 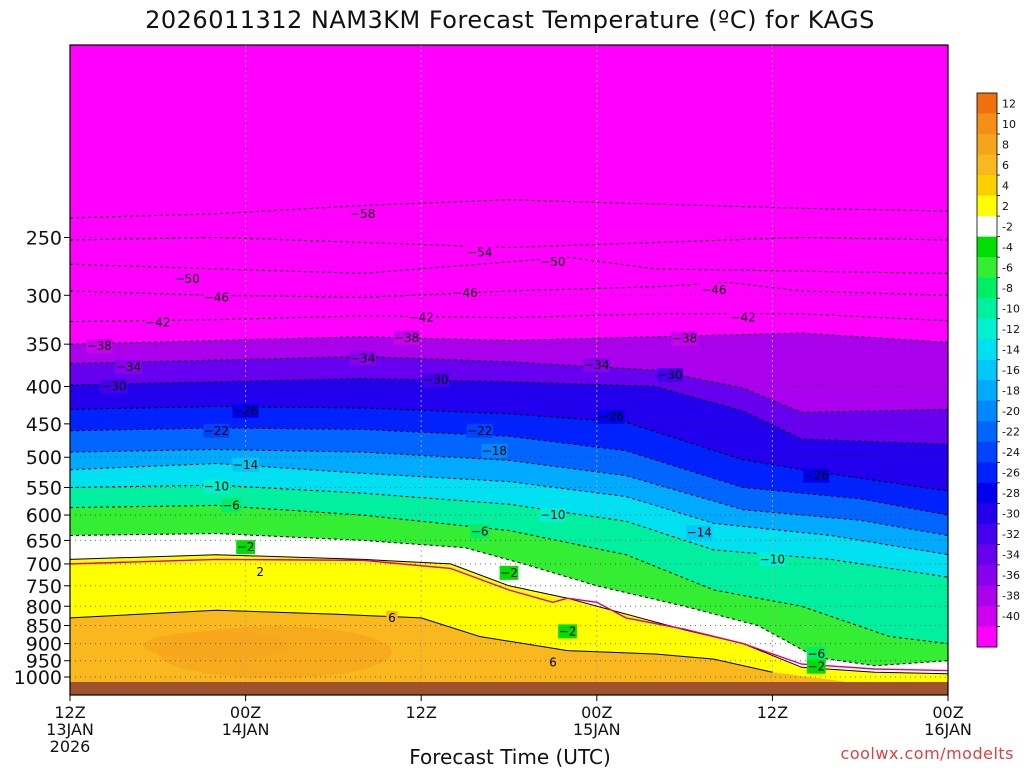 I want to click on isotherm-label: 6, so click(x=392, y=618).